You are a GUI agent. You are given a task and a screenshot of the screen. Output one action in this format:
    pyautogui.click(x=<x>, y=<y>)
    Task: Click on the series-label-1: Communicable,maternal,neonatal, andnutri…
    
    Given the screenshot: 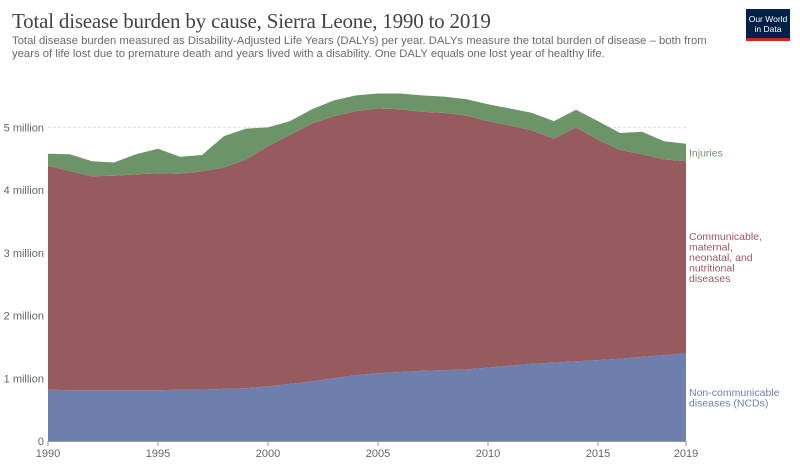 What is the action you would take?
    pyautogui.click(x=725, y=258)
    